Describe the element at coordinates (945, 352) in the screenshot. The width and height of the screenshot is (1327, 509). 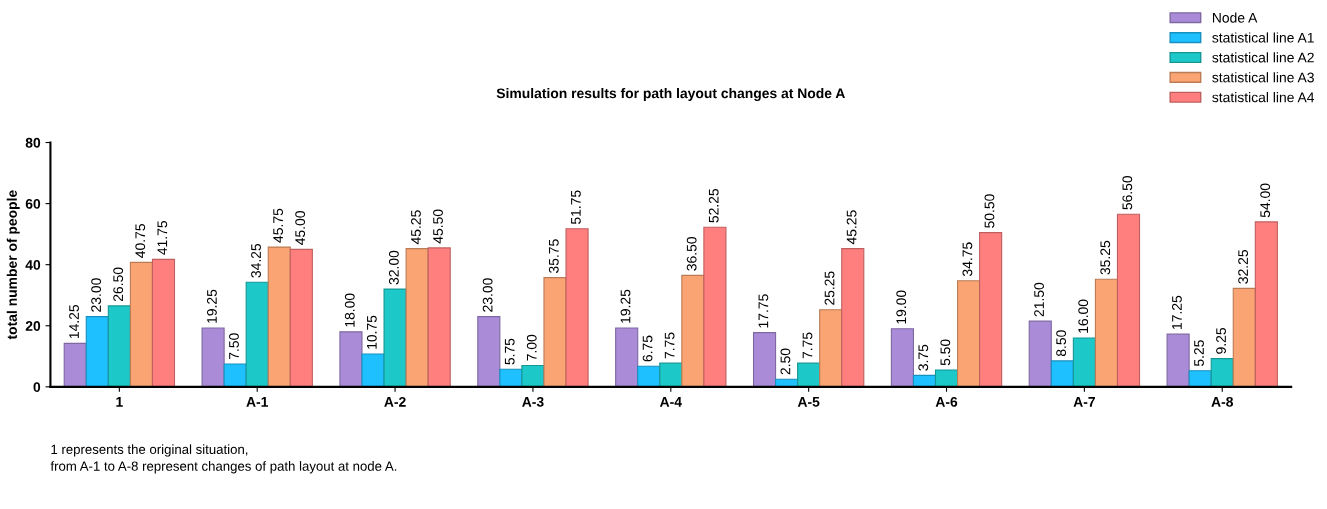
I see `data-label: 5.50` at that location.